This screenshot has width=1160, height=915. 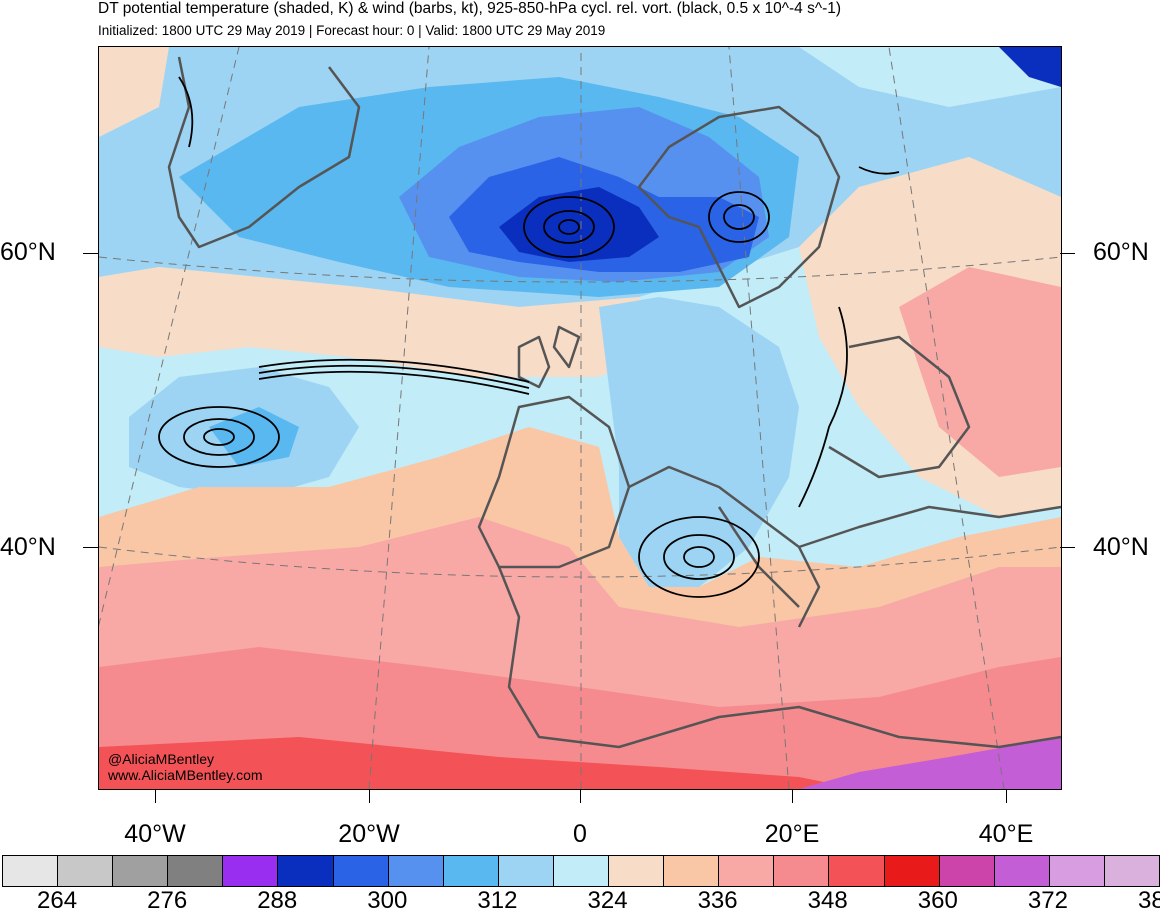 What do you see at coordinates (1148, 900) in the screenshot?
I see `colorbar-label: 384` at bounding box center [1148, 900].